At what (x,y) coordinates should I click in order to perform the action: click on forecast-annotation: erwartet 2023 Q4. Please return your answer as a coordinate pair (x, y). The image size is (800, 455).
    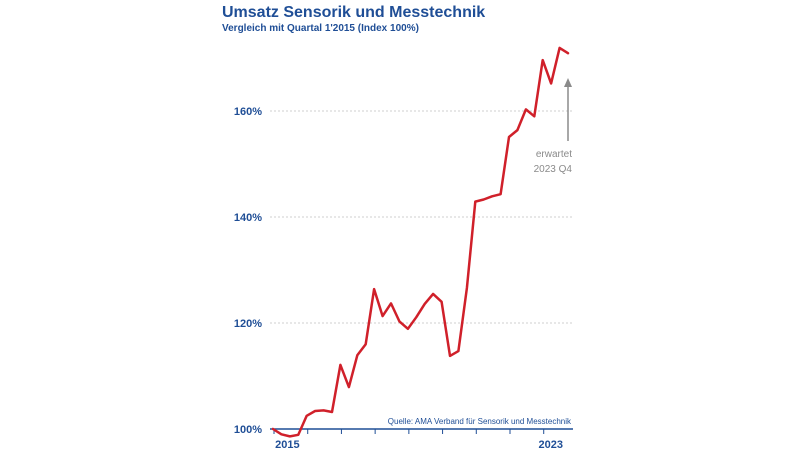
    Looking at the image, I should click on (553, 126).